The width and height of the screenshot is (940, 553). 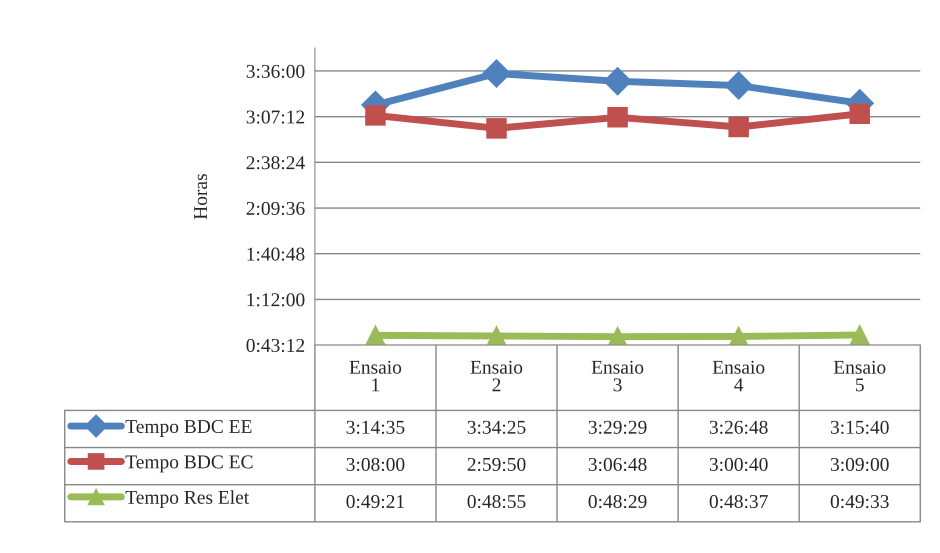 What do you see at coordinates (275, 254) in the screenshot?
I see `y-tick-label: 1:40:48` at bounding box center [275, 254].